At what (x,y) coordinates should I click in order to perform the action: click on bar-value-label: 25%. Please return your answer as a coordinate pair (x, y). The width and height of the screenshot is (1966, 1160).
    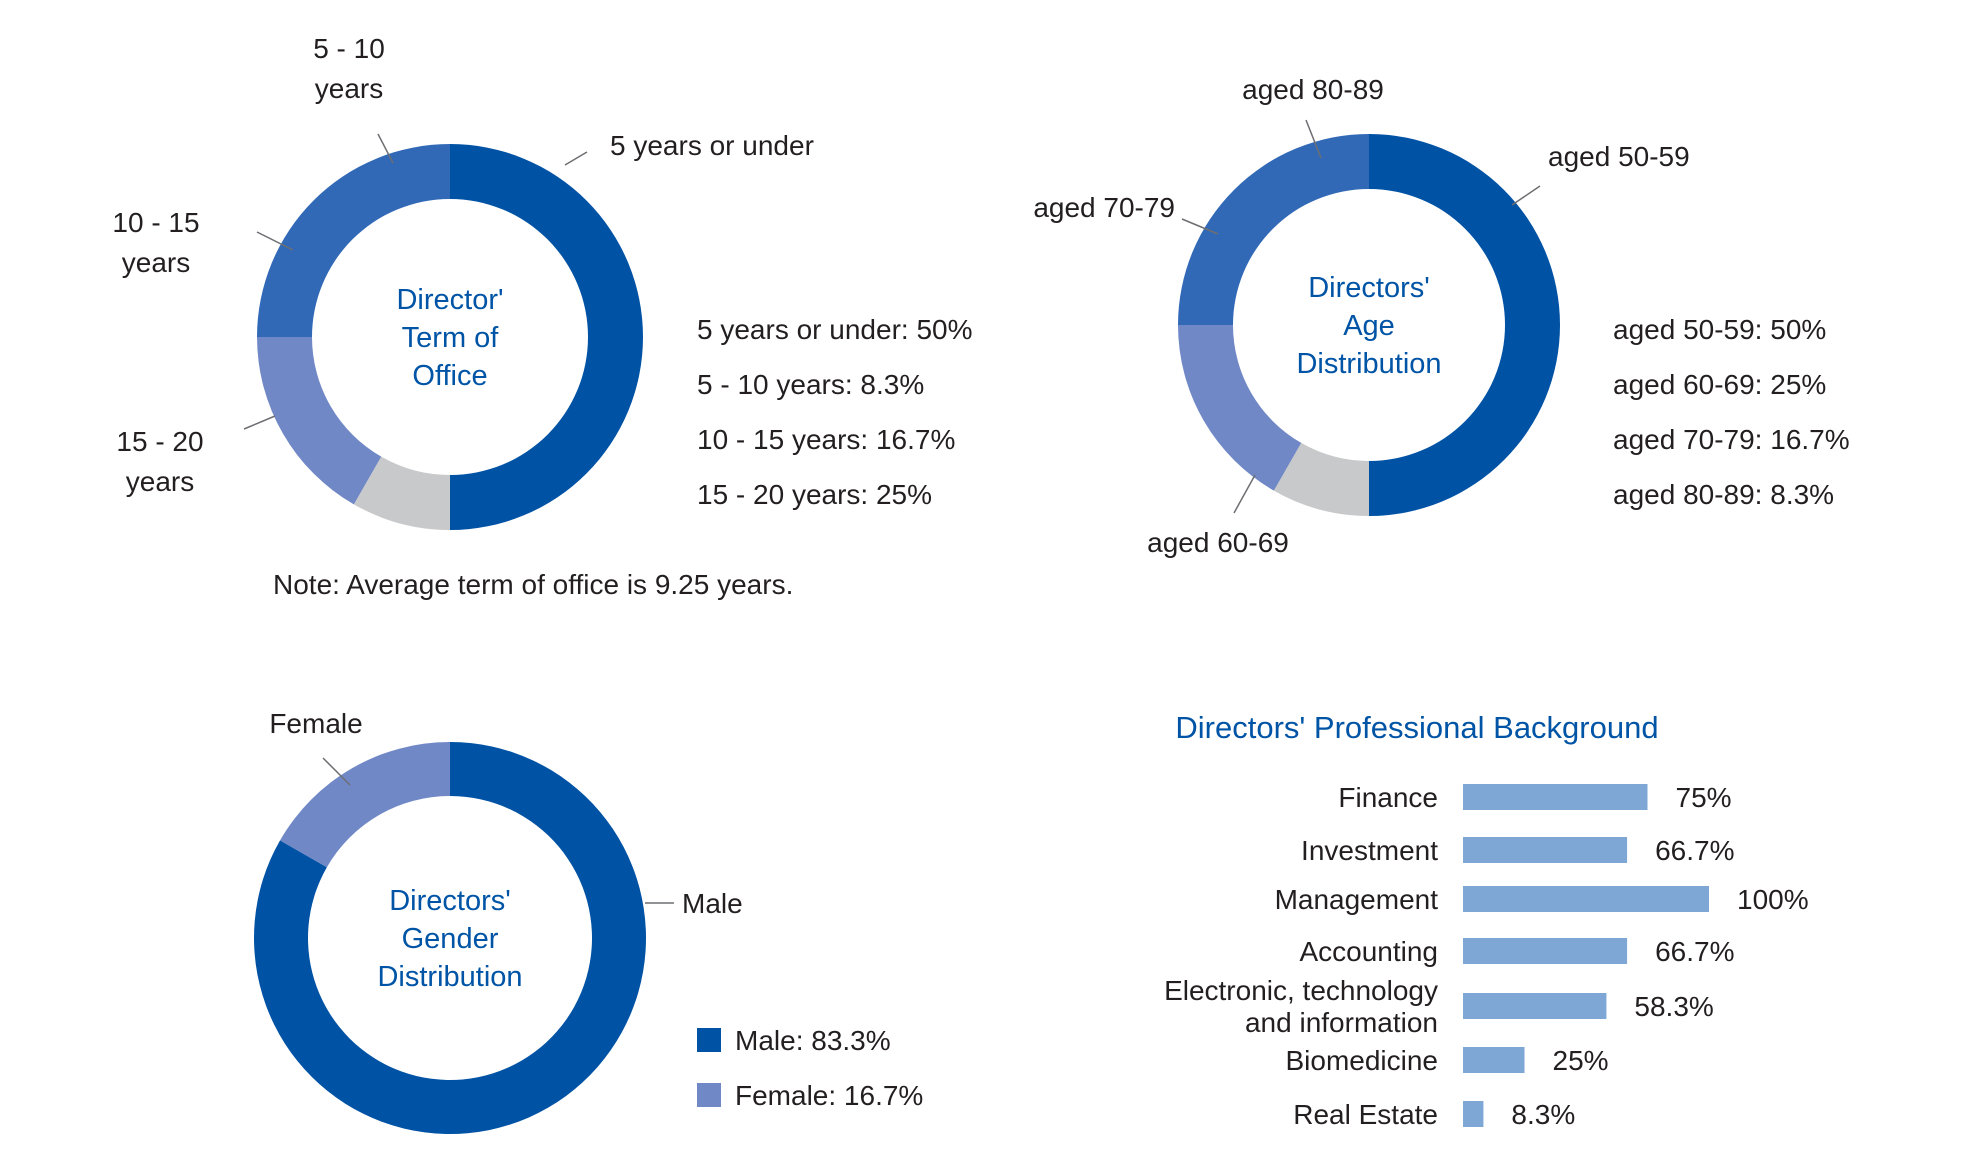
    Looking at the image, I should click on (1581, 1060).